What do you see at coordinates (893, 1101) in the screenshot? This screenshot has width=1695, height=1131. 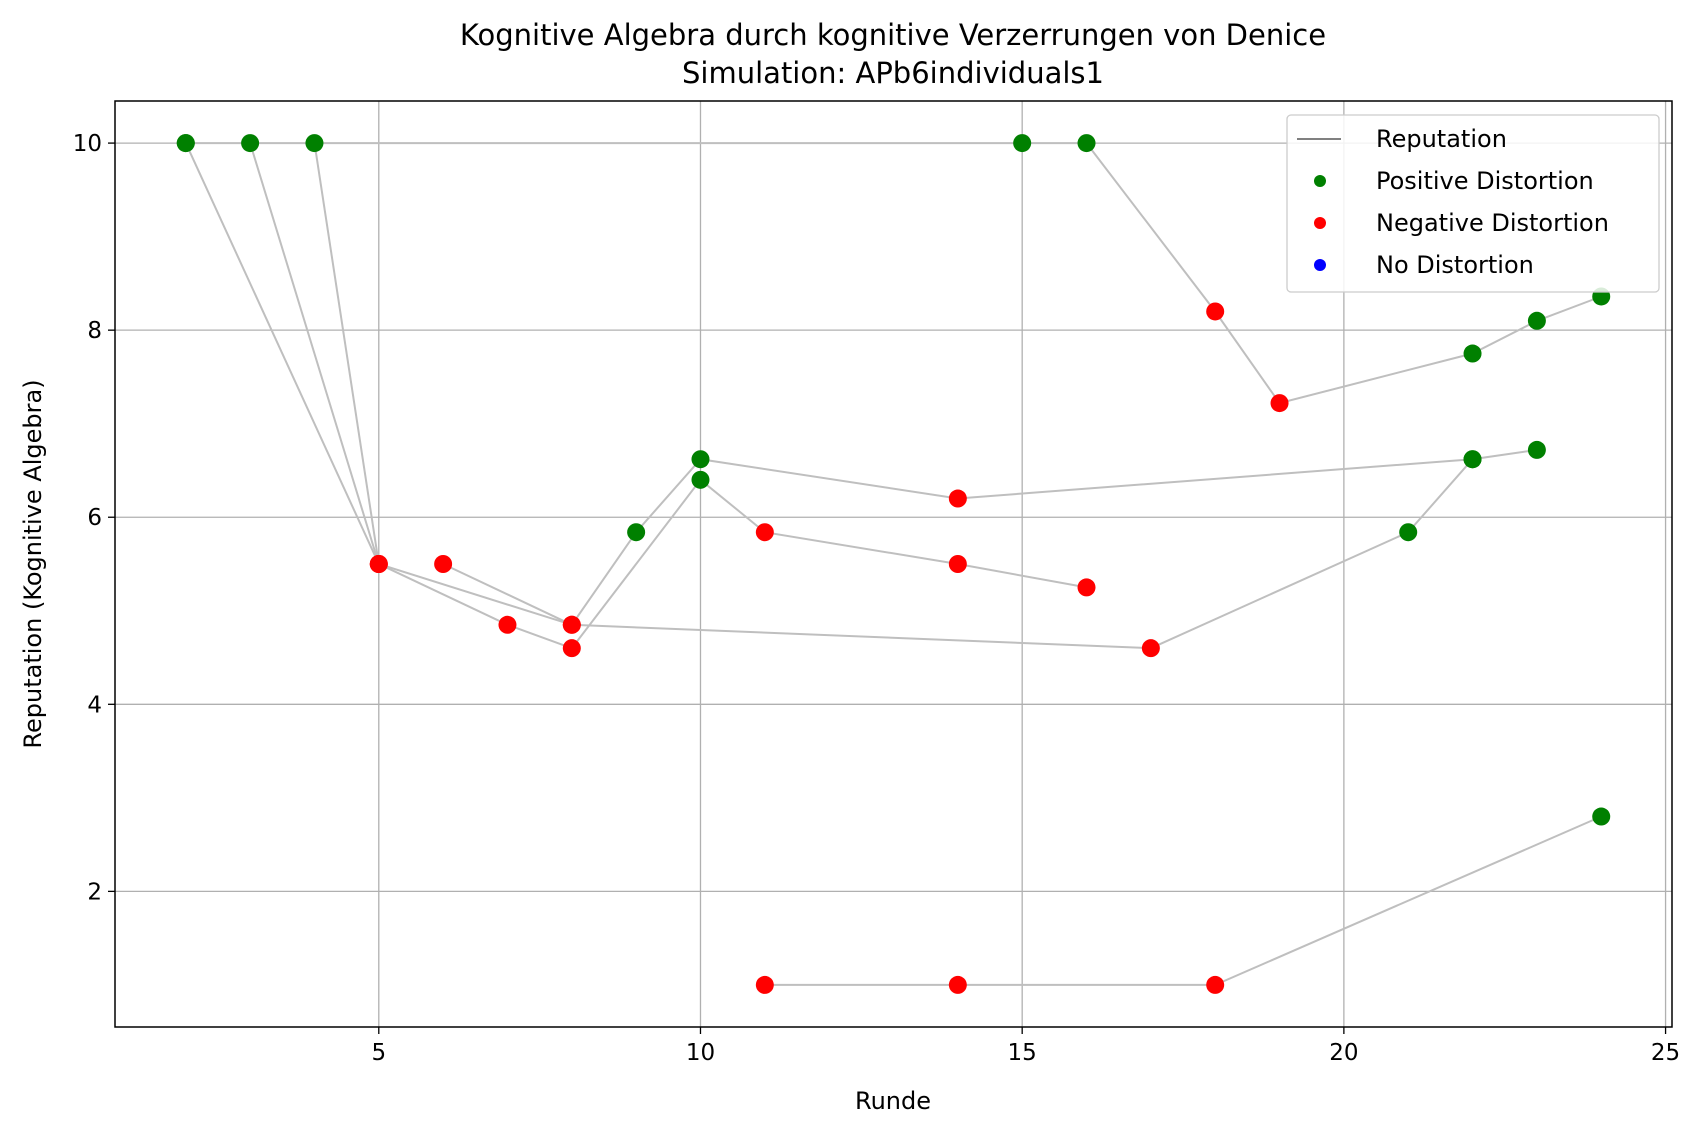 I see `x-axis-label: Runde` at bounding box center [893, 1101].